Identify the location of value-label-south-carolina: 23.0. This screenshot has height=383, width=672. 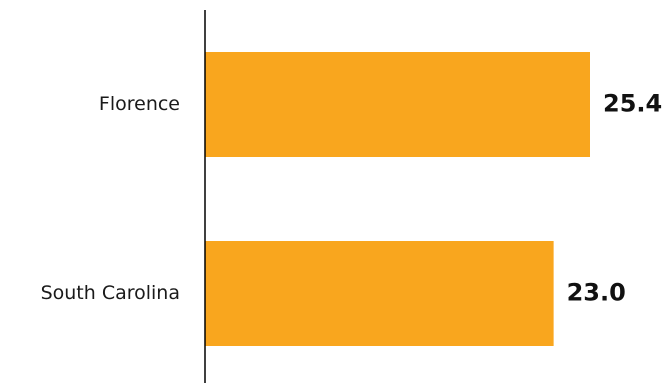
(596, 293).